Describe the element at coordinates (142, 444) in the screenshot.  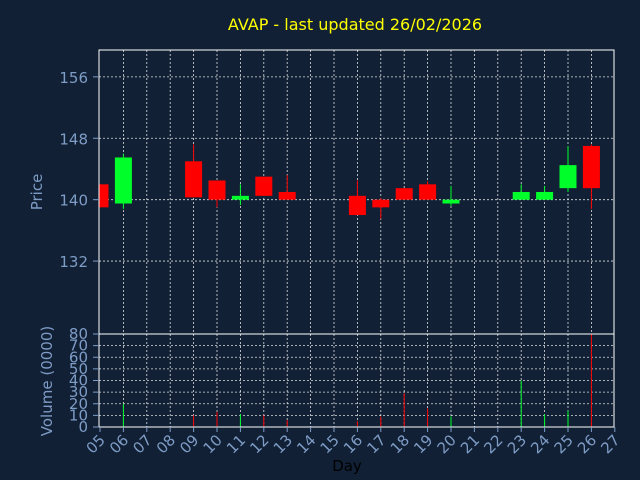
I see `x-tick-label: 07` at that location.